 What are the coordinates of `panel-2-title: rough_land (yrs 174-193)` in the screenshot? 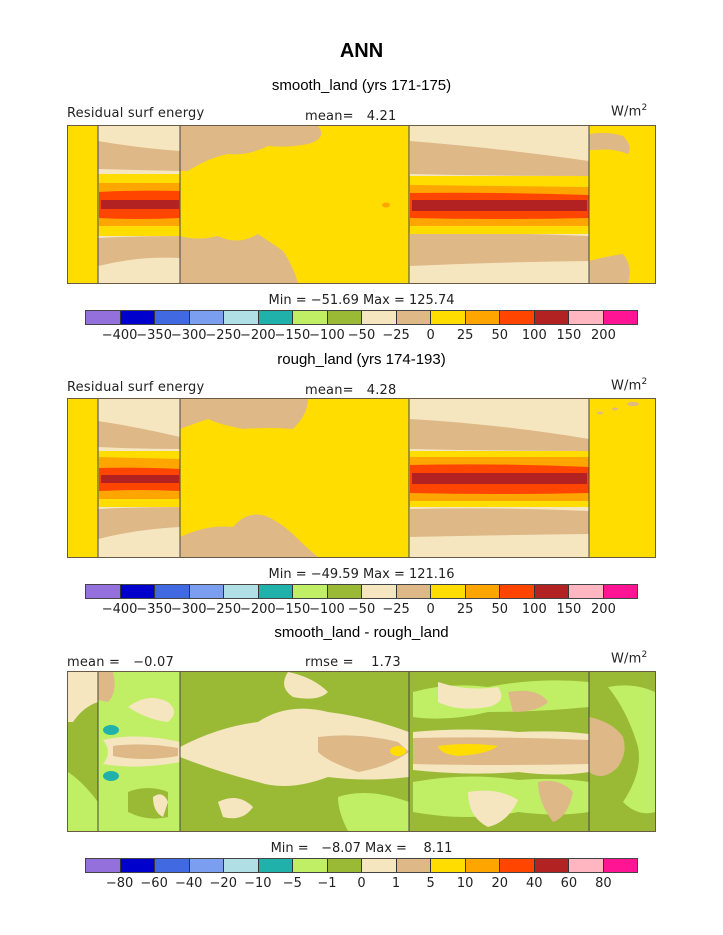 It's located at (361, 359).